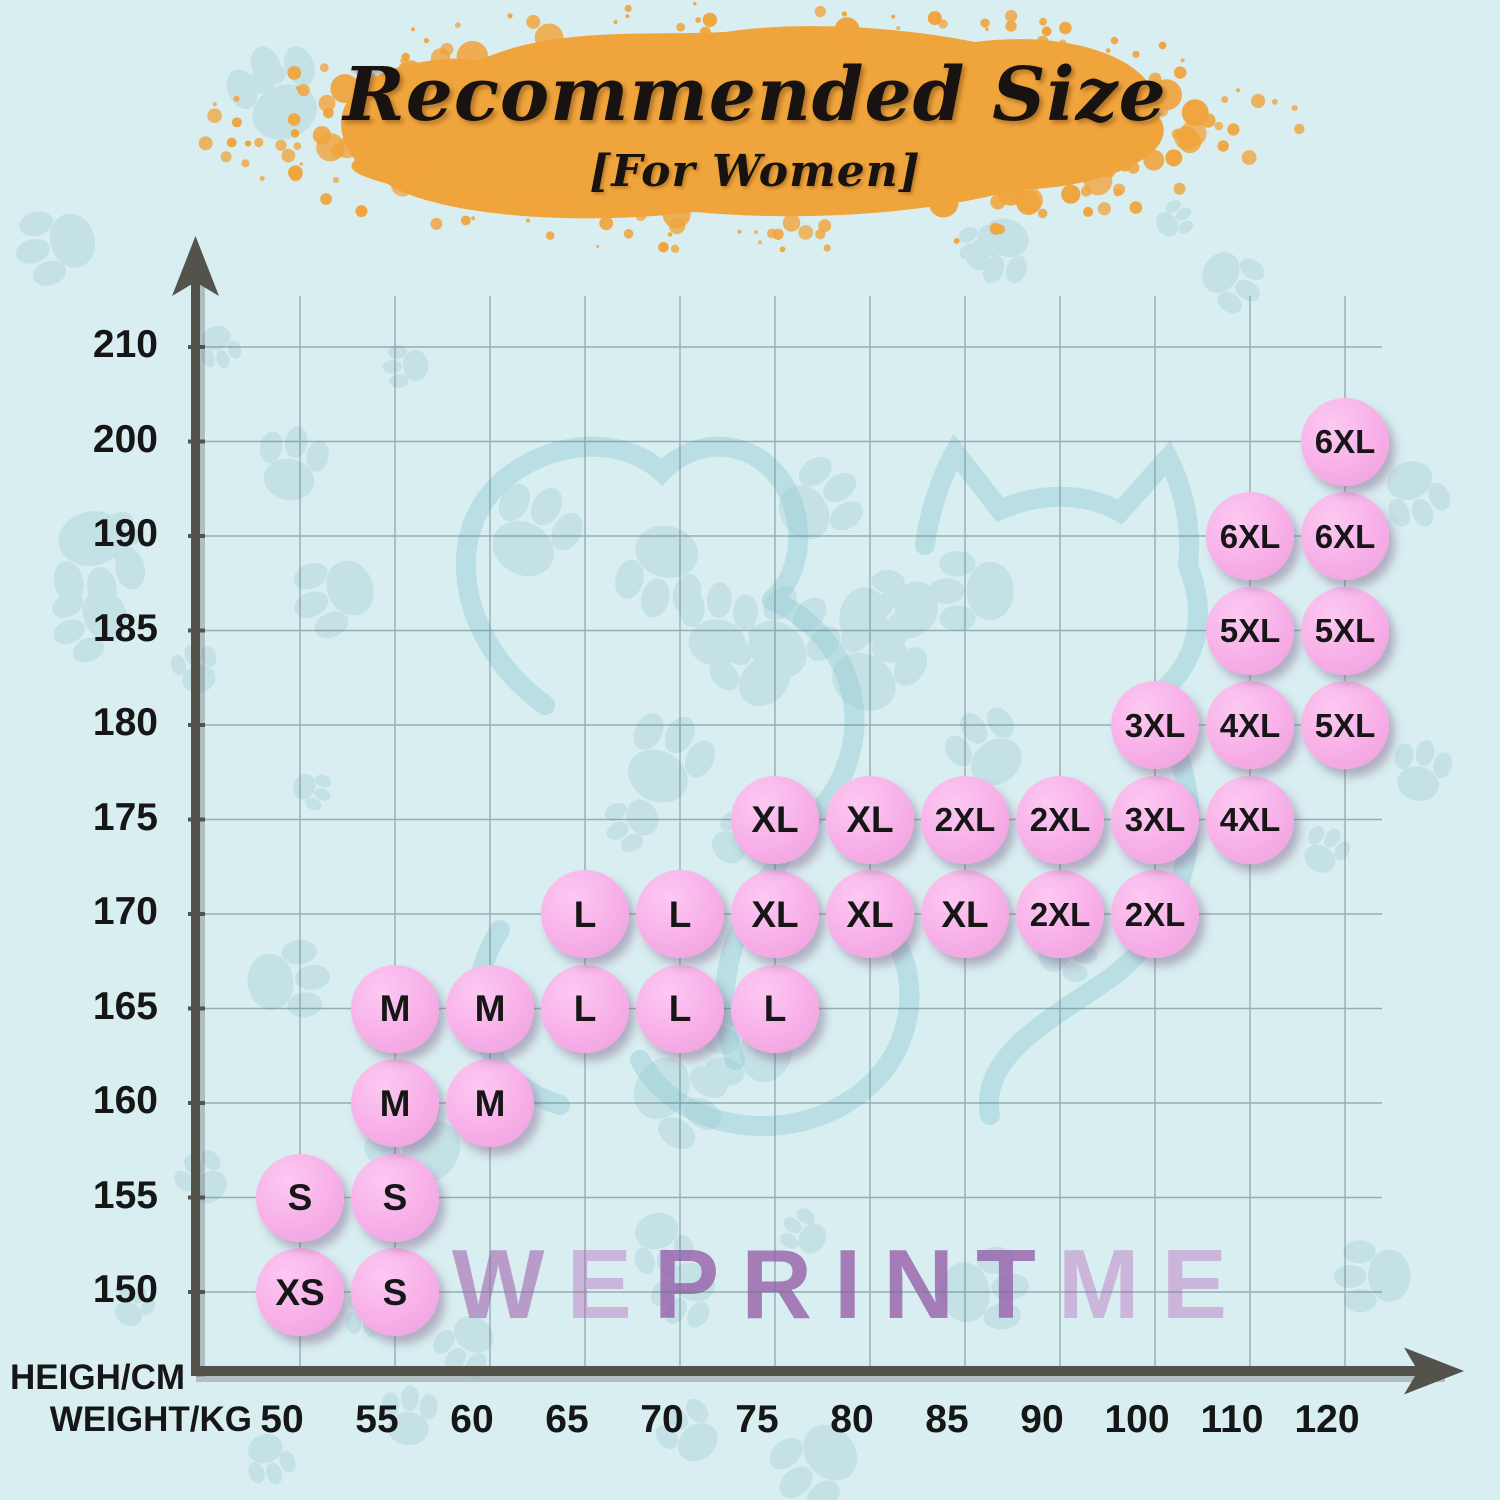 This screenshot has height=1500, width=1500. I want to click on x-axis-title: WEIGHT/KG, so click(150, 1419).